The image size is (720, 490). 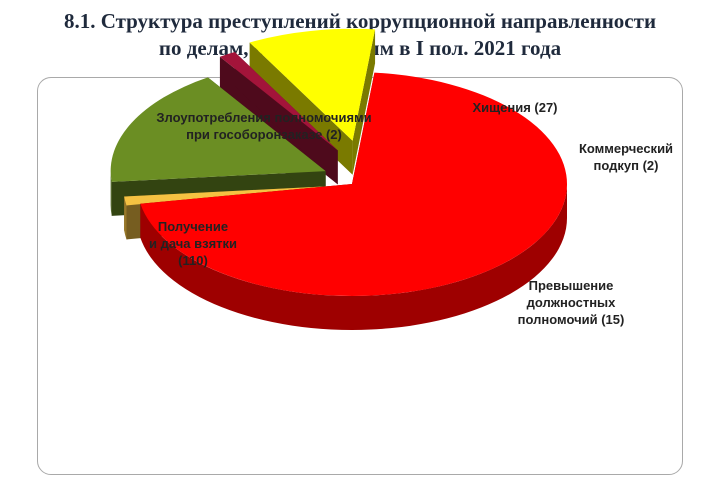 I want to click on slice-label-5: Превышение должностных полномочий (15), so click(x=571, y=302).